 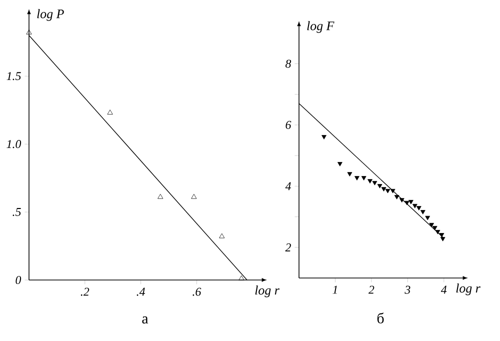 I want to click on x-tick-label: 4, so click(x=443, y=290).